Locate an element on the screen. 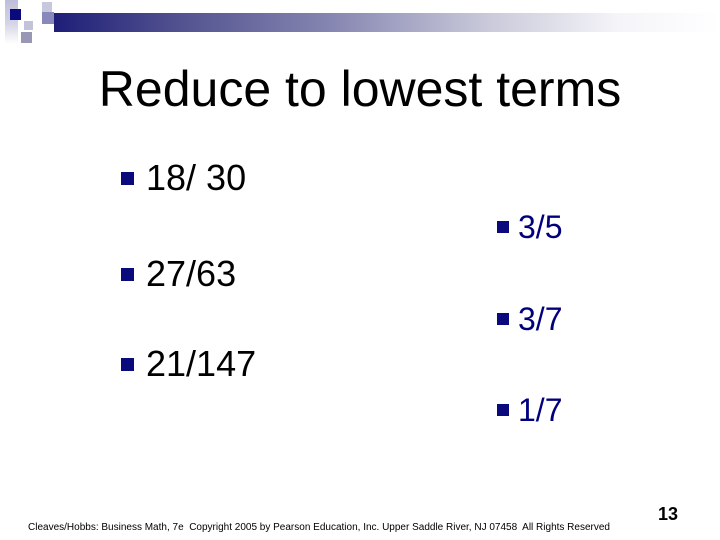 The width and height of the screenshot is (720, 540). answer-item: 3/5 is located at coordinates (530, 226).